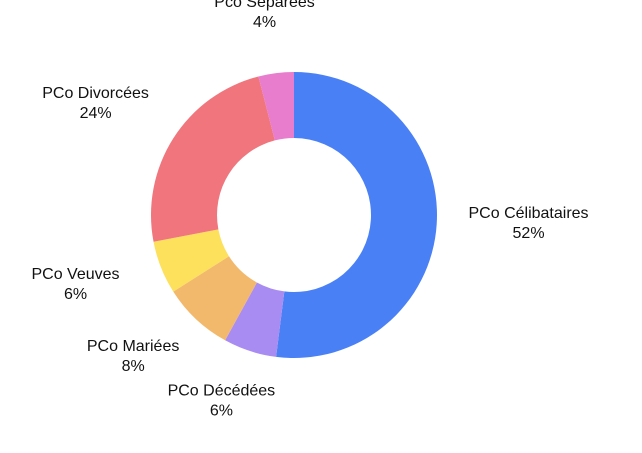 This screenshot has height=453, width=642. What do you see at coordinates (264, 22) in the screenshot?
I see `value-label: 4%` at bounding box center [264, 22].